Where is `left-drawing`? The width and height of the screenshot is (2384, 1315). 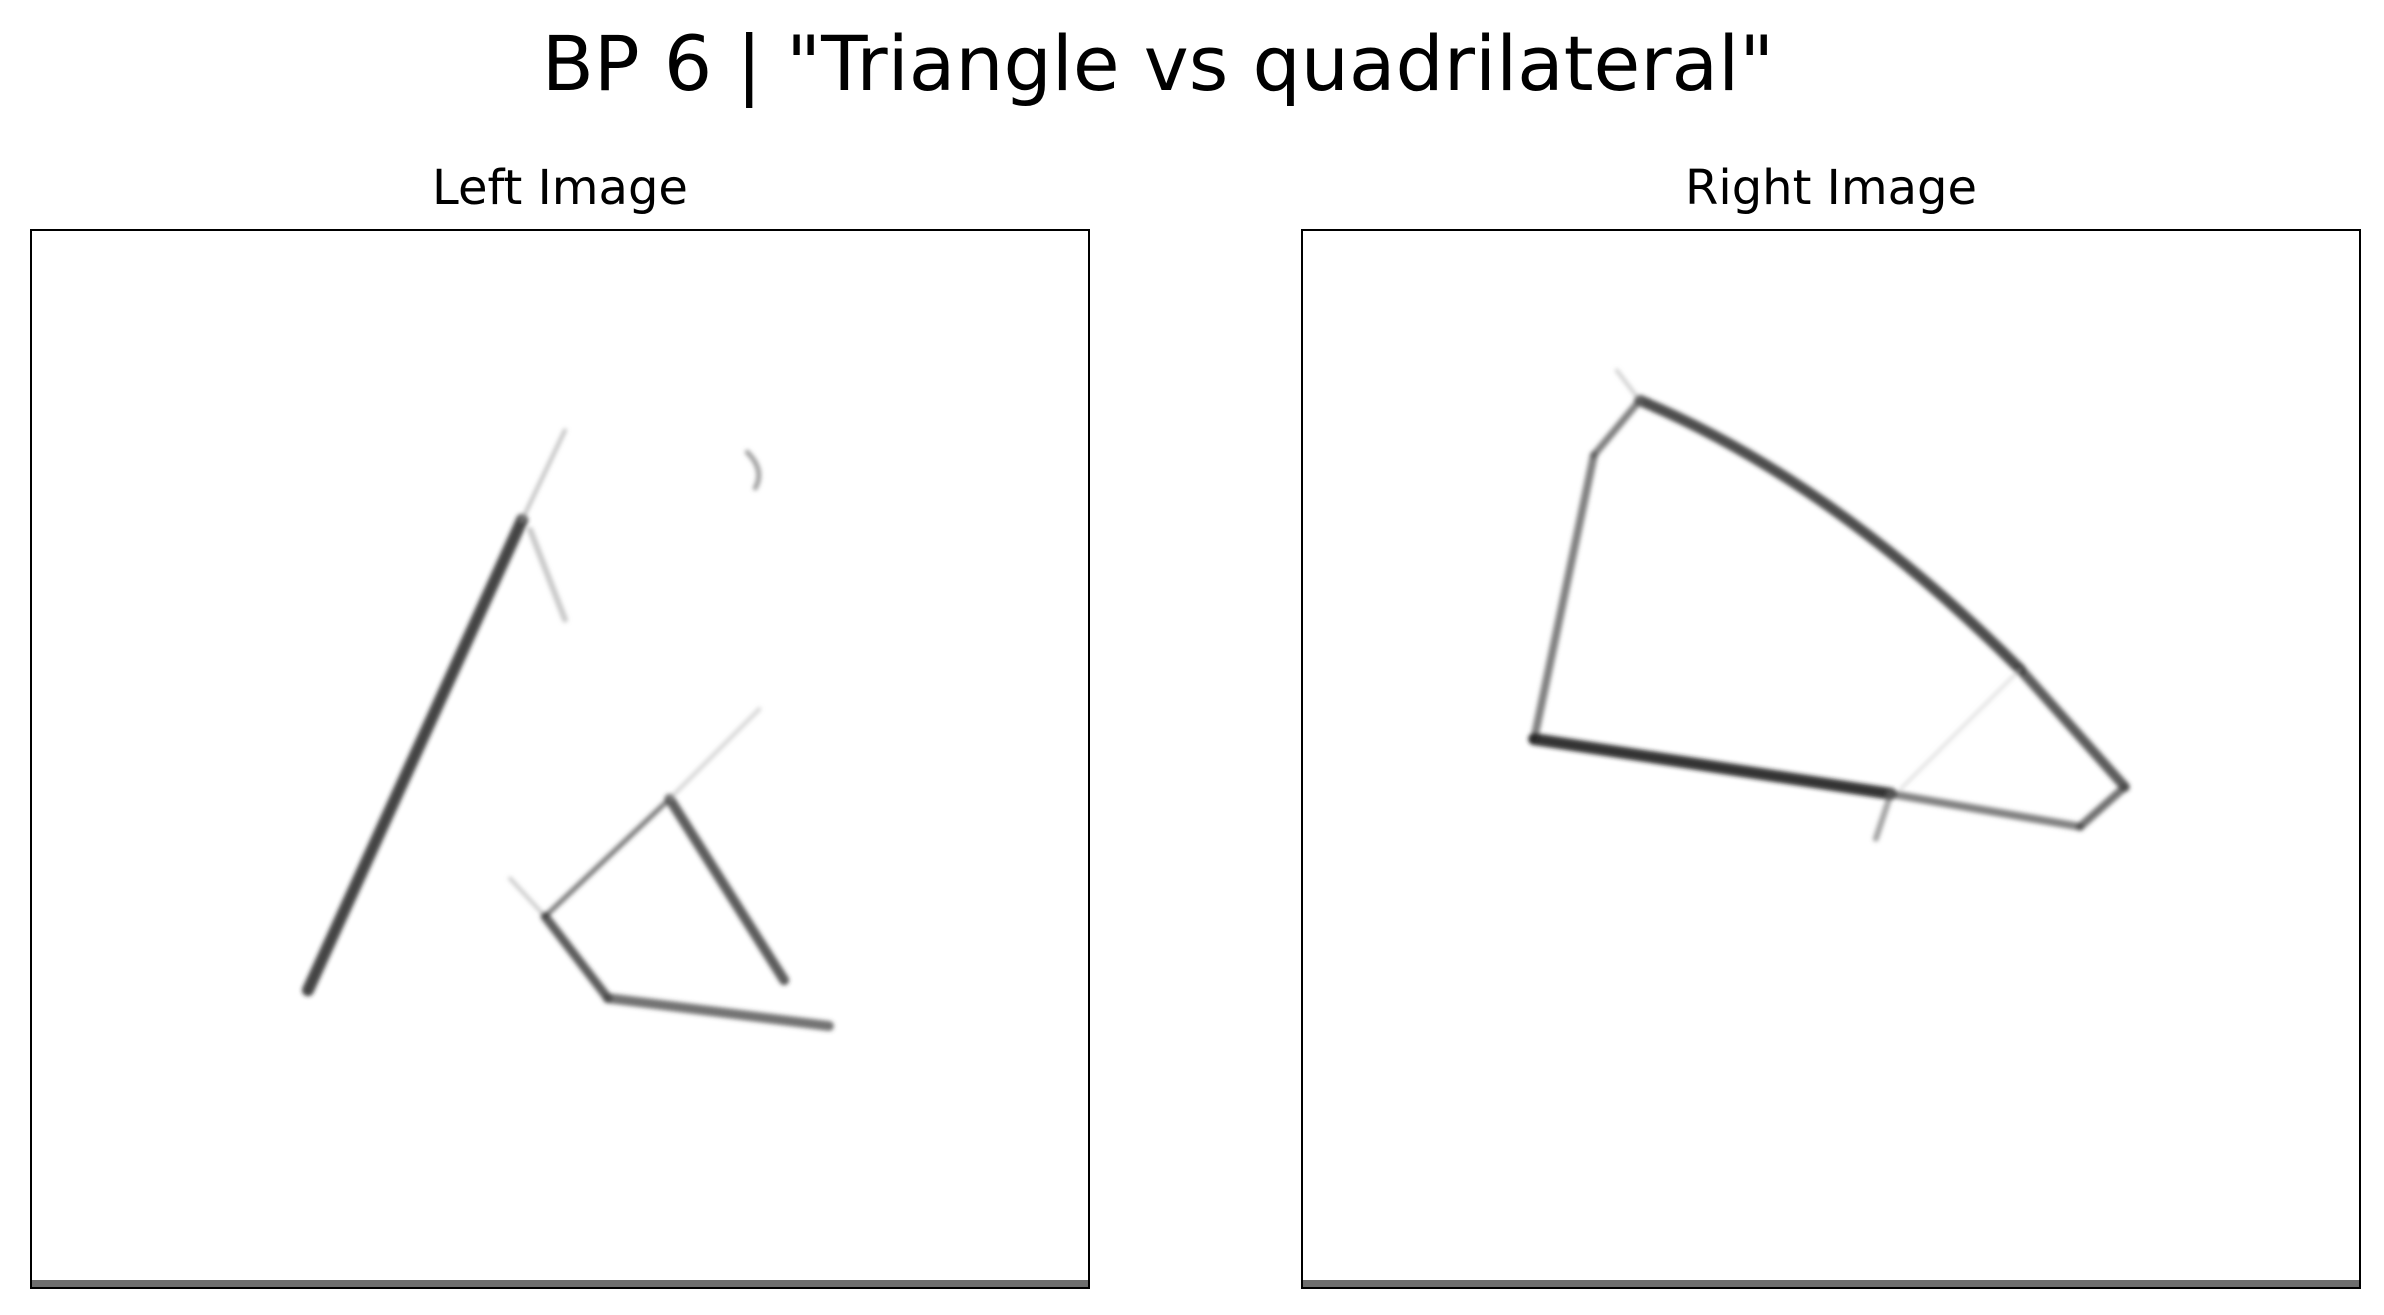 left-drawing is located at coordinates (567, 729).